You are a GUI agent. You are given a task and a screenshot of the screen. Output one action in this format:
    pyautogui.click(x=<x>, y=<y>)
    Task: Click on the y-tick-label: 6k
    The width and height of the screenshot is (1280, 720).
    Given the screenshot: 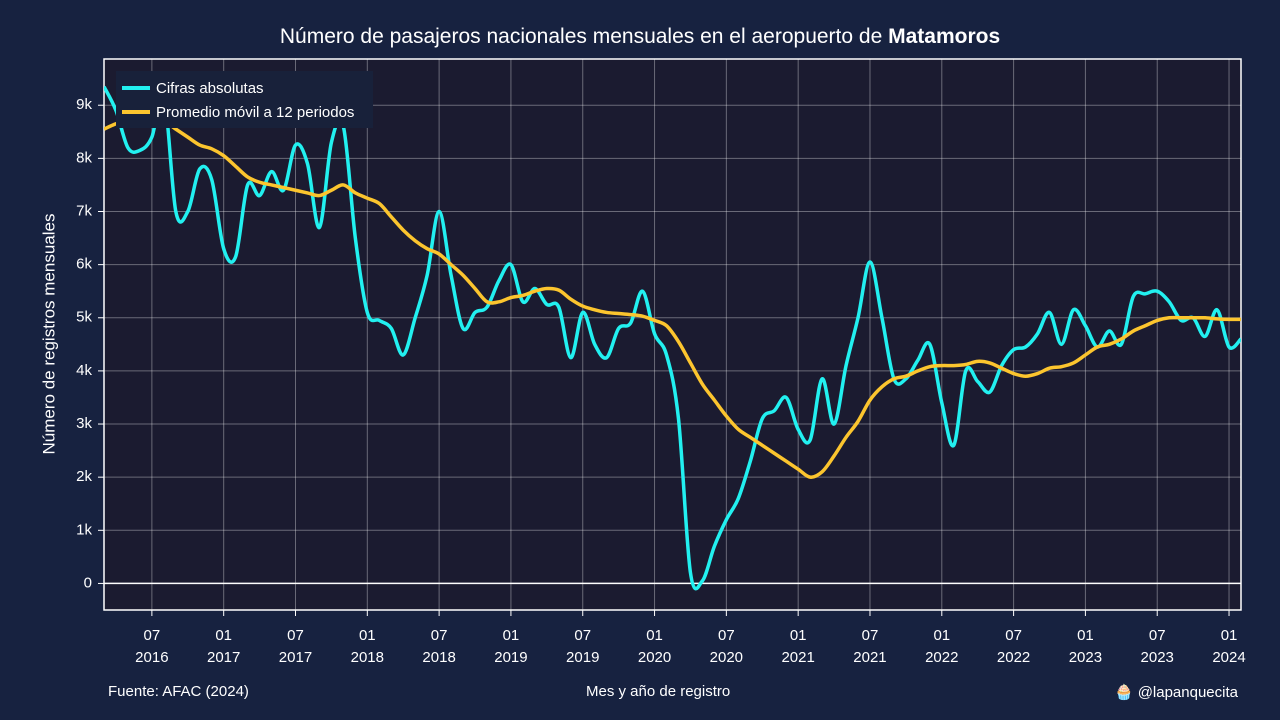 What is the action you would take?
    pyautogui.click(x=84, y=264)
    